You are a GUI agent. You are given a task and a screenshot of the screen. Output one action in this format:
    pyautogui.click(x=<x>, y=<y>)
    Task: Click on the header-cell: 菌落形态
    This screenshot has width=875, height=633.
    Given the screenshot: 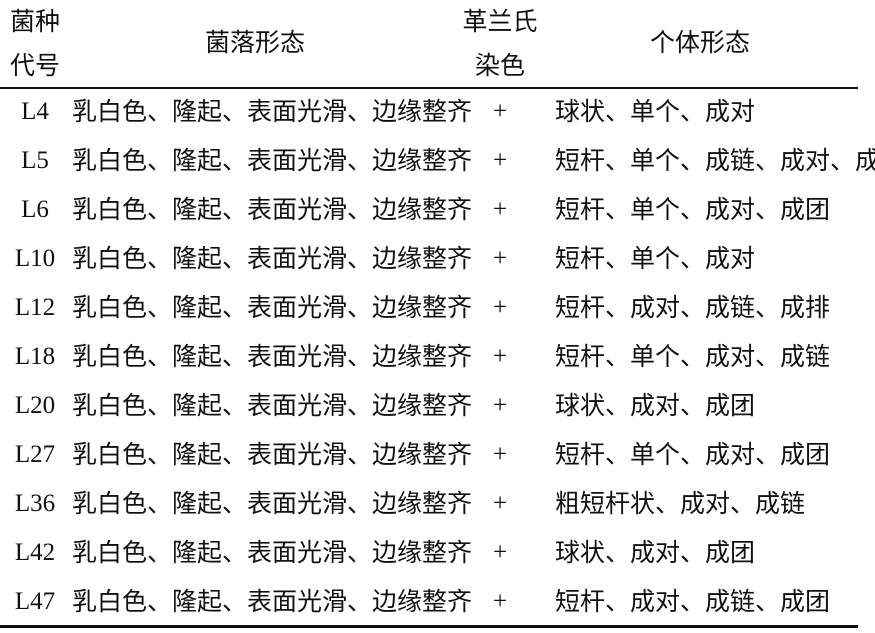 What is the action you would take?
    pyautogui.click(x=254, y=42)
    